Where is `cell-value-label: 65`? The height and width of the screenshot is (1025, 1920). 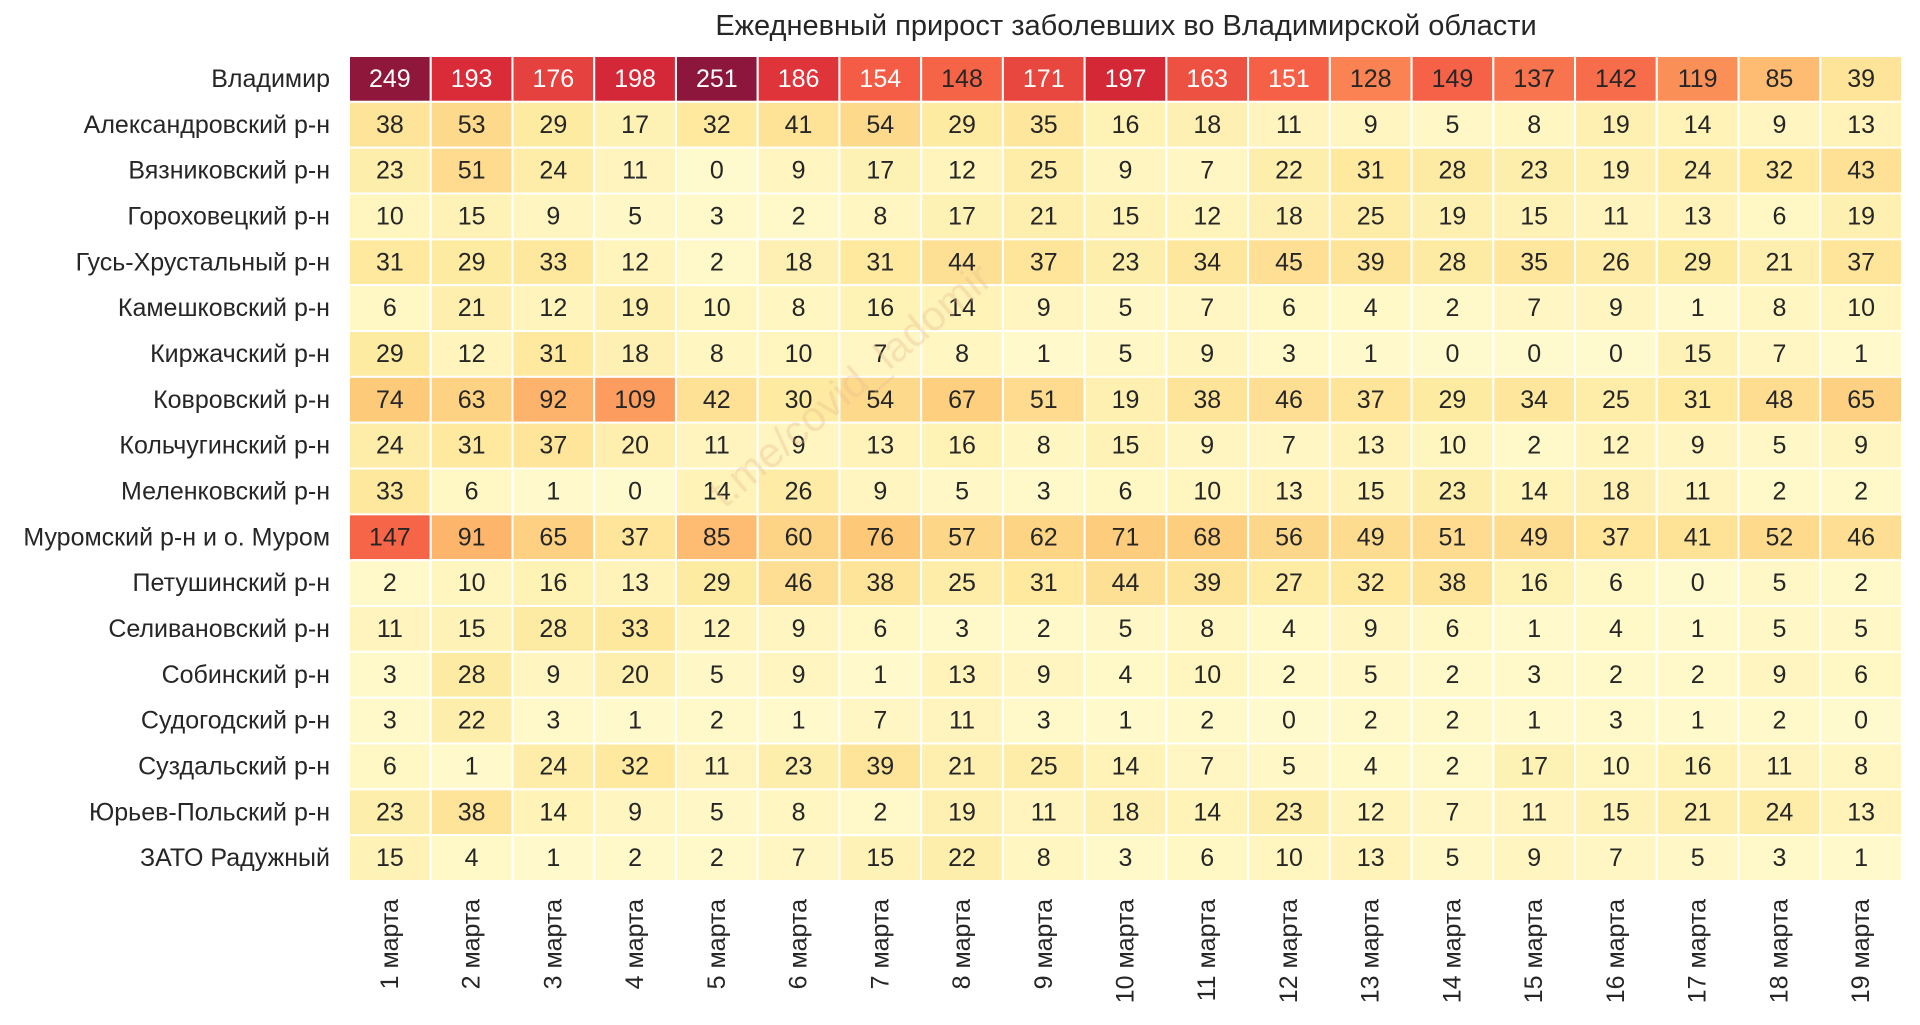
cell-value-label: 65 is located at coordinates (1861, 400).